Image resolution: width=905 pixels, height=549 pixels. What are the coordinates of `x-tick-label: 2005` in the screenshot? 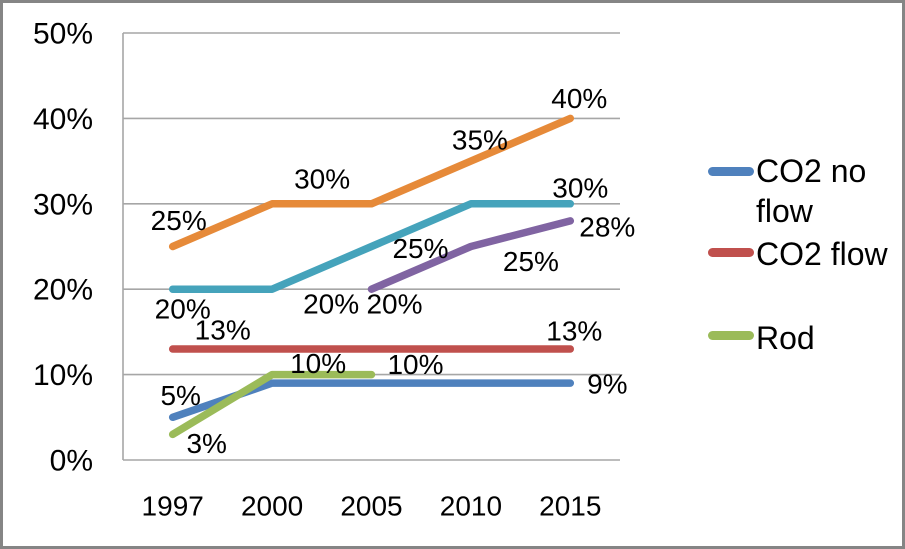 It's located at (371, 506).